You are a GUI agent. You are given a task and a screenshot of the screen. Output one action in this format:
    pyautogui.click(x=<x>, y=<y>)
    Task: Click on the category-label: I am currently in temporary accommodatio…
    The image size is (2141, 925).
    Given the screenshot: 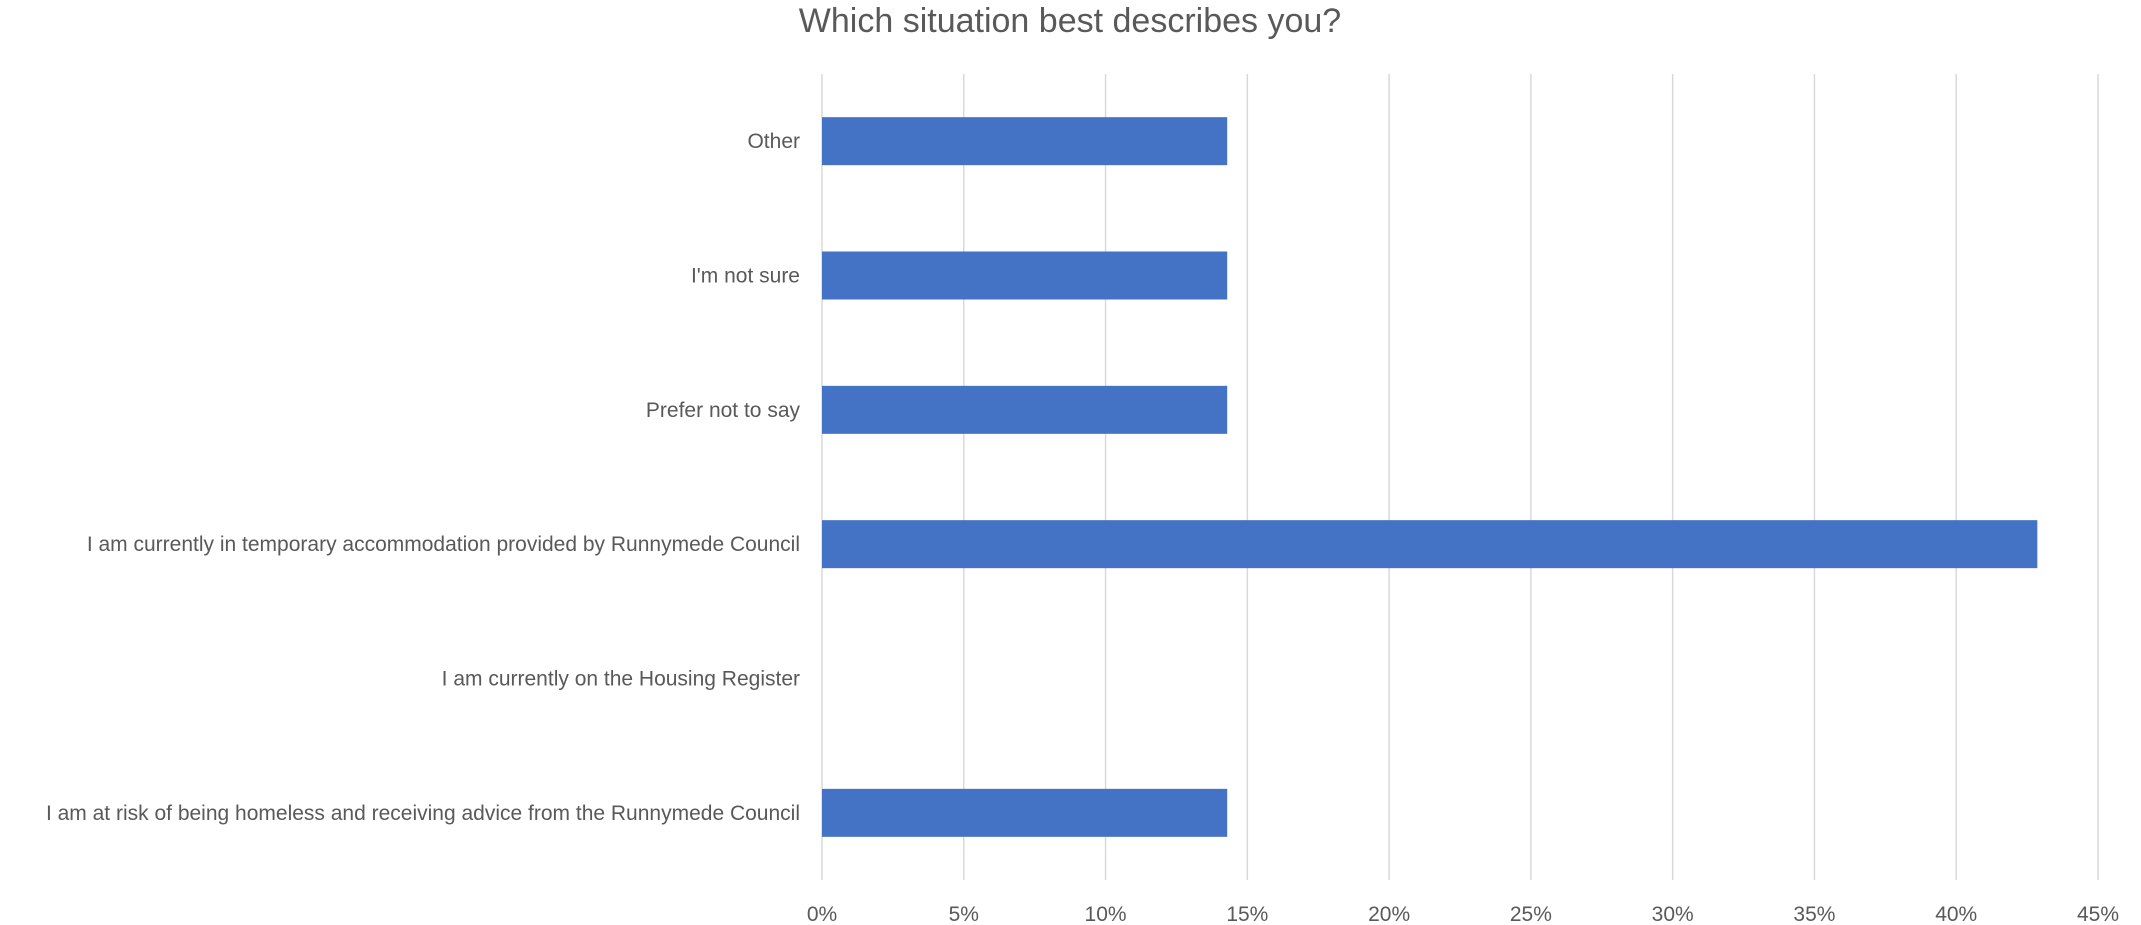 What is the action you would take?
    pyautogui.click(x=443, y=544)
    